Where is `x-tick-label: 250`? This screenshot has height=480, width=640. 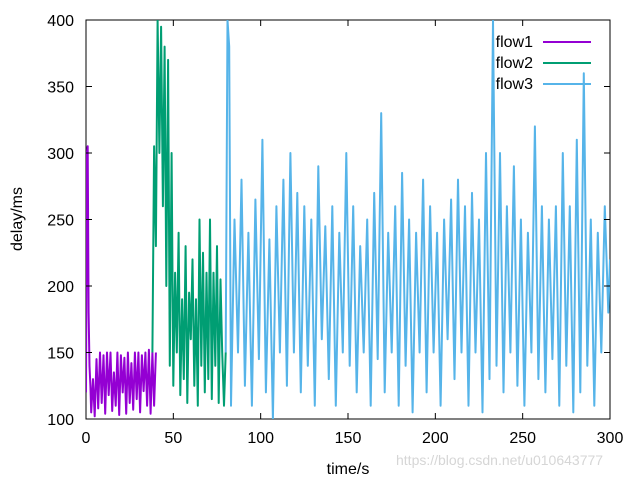 x-tick-label: 250 is located at coordinates (522, 438).